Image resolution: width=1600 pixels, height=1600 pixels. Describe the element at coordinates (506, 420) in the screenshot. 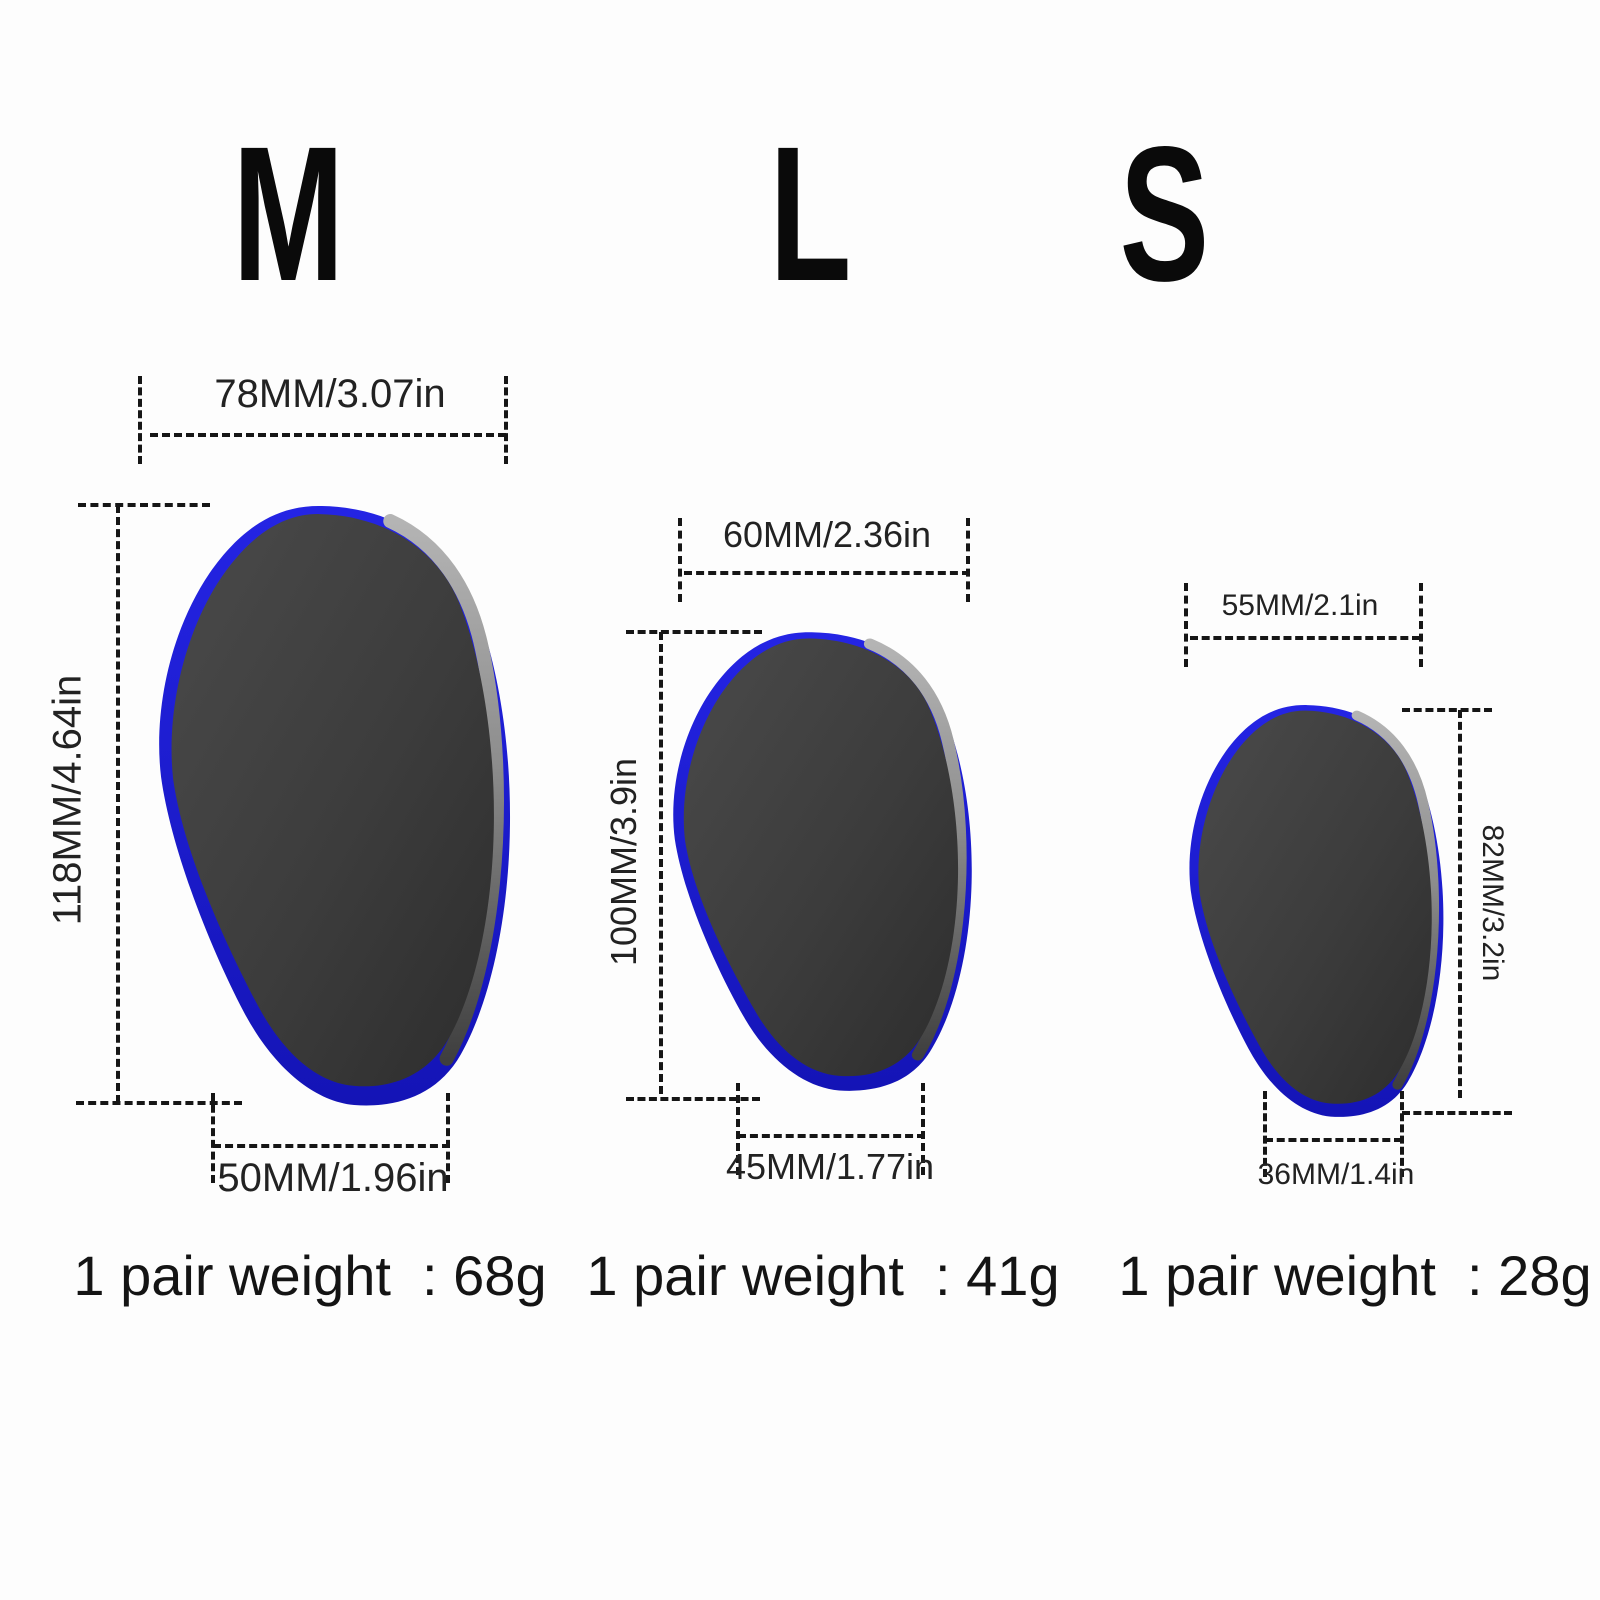

I see `m-top-width-tick-right` at that location.